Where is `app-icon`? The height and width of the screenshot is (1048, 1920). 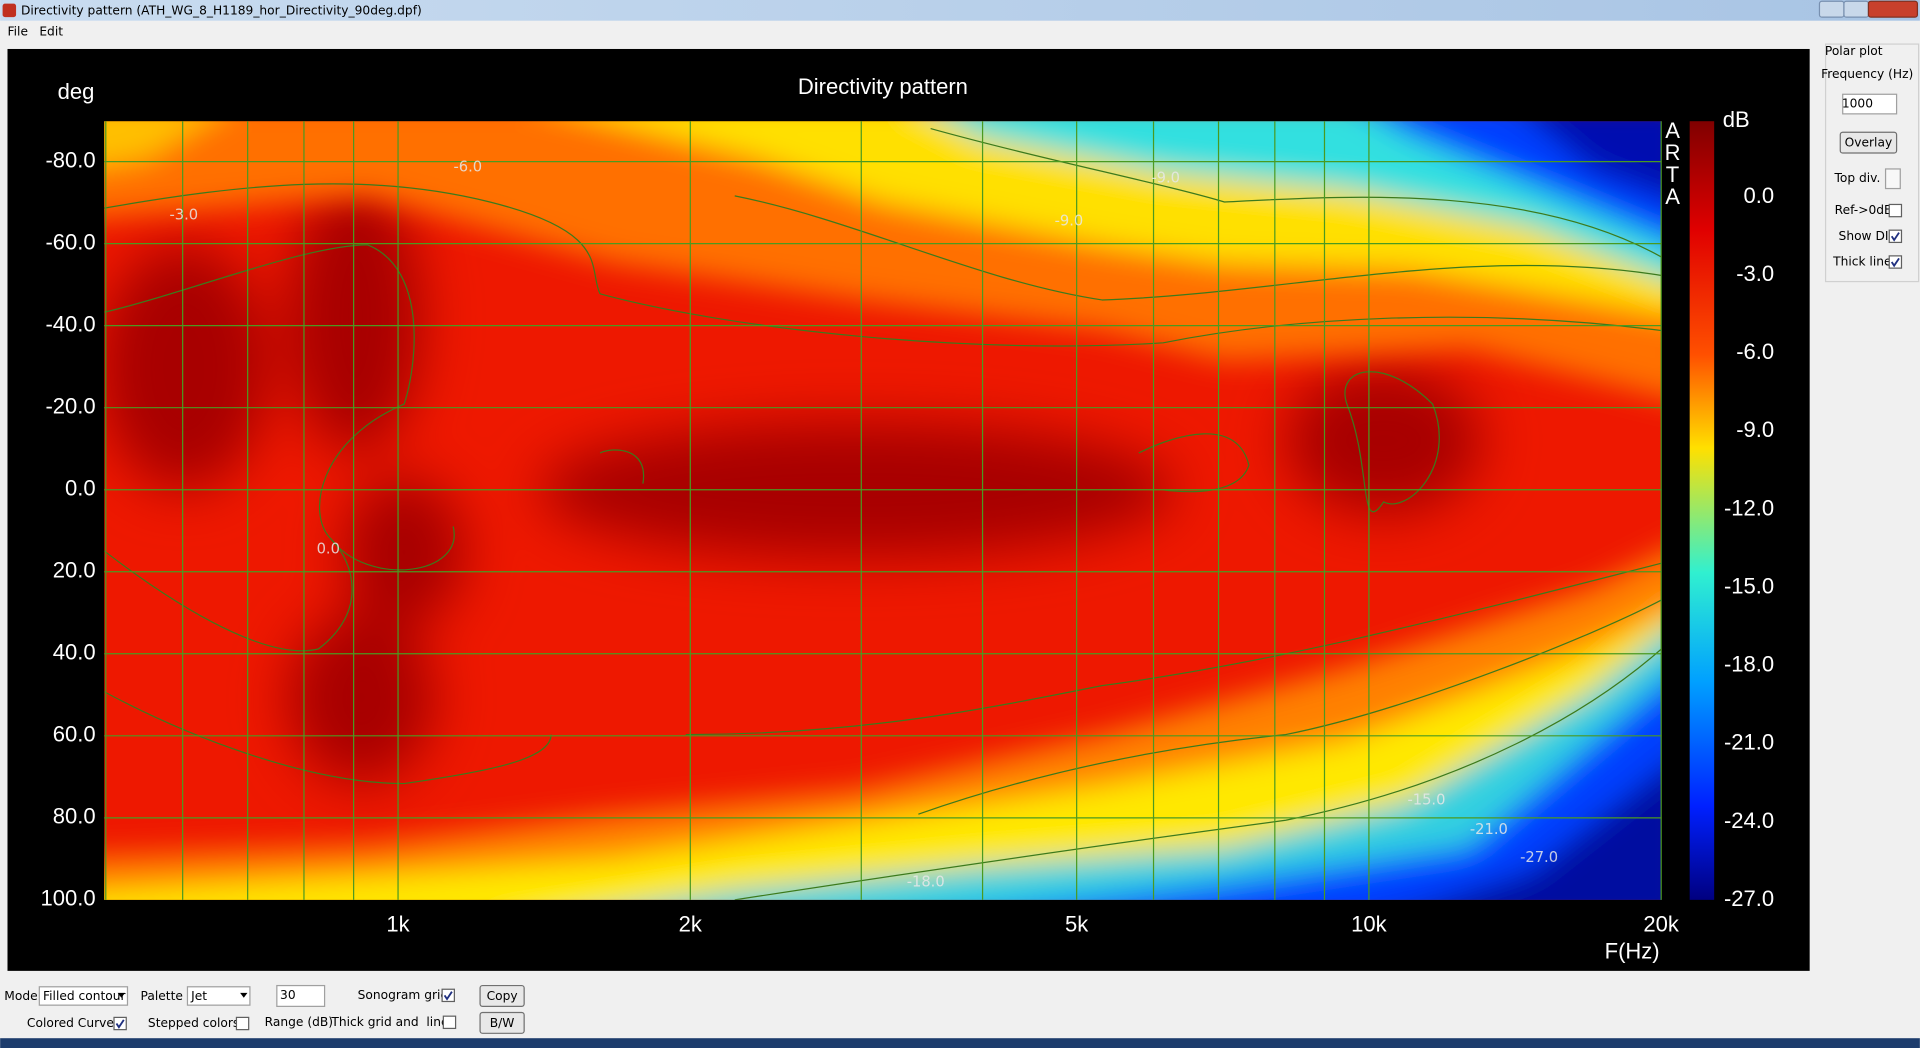
app-icon is located at coordinates (9, 10).